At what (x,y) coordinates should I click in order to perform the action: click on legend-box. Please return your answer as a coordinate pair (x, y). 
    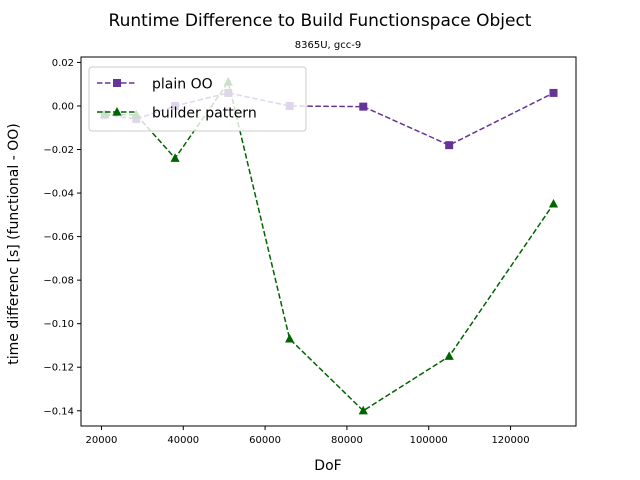
    Looking at the image, I should click on (197, 99).